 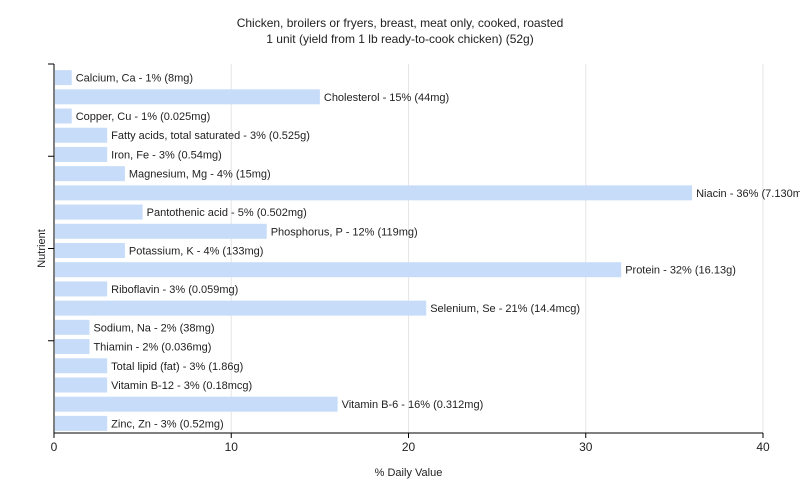 I want to click on data-label: Potassium, K - 4% (133mg), so click(x=196, y=252).